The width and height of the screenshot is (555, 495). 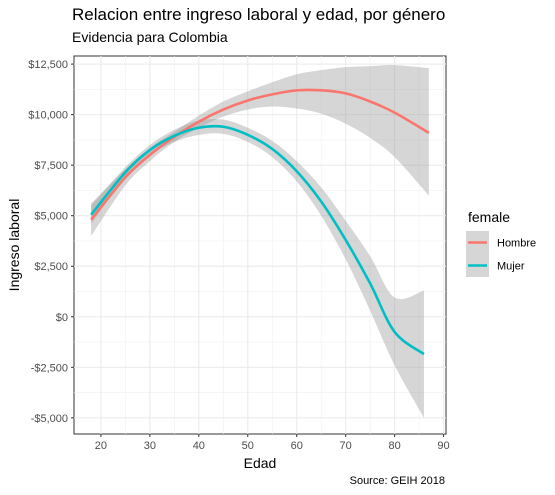 I want to click on y-tick-label: $12,500, so click(x=48, y=65).